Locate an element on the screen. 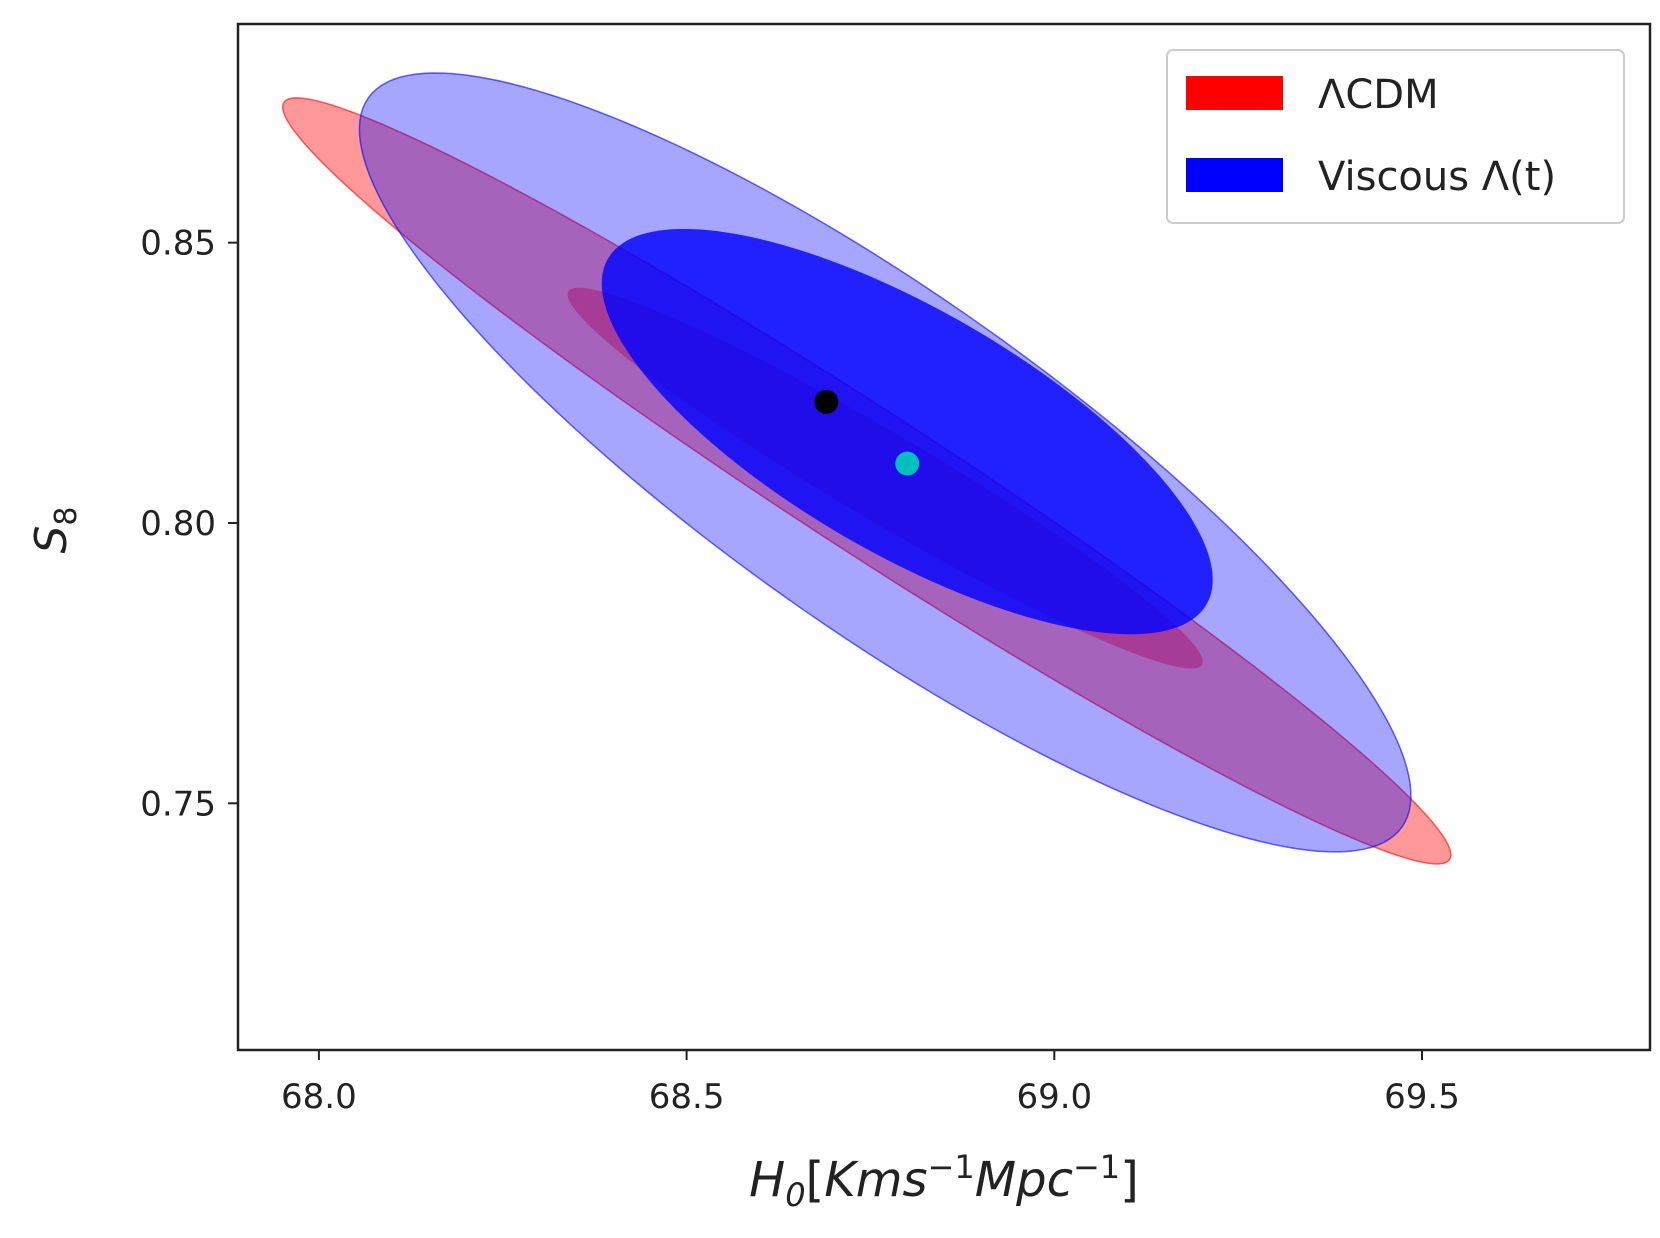  best-fit-points is located at coordinates (867, 432).